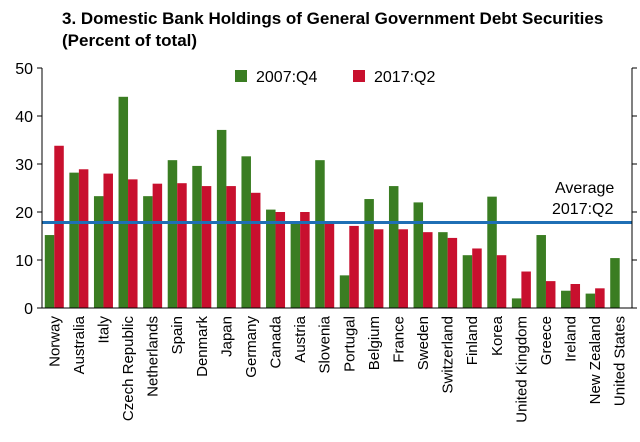 This screenshot has height=442, width=640. I want to click on x-category-label: Italy, so click(103, 330).